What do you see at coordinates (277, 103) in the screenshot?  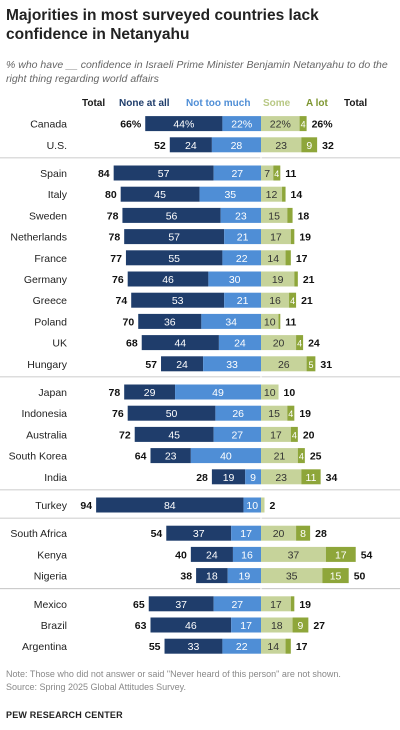 I see `legend-some: Some` at bounding box center [277, 103].